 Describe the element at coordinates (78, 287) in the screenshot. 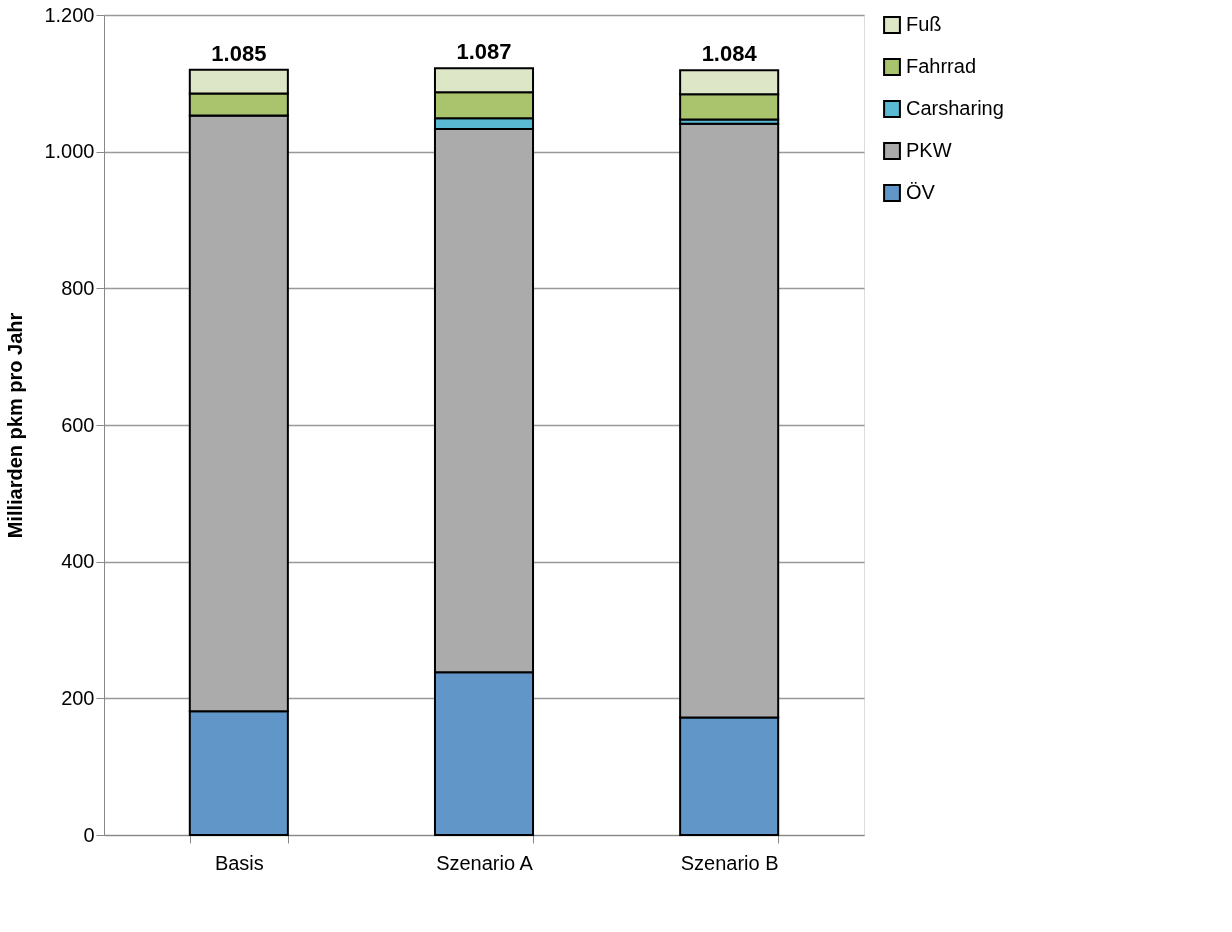

I see `y-tick-label: 800` at that location.